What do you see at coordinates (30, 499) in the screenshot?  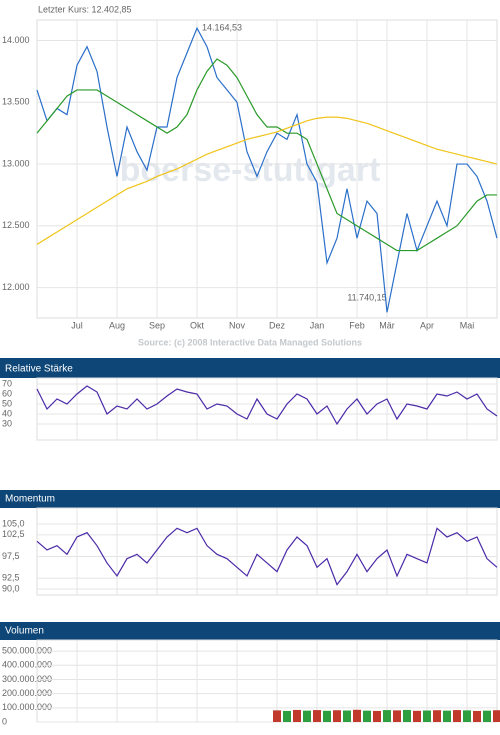 I see `panel-title: Momentum` at bounding box center [30, 499].